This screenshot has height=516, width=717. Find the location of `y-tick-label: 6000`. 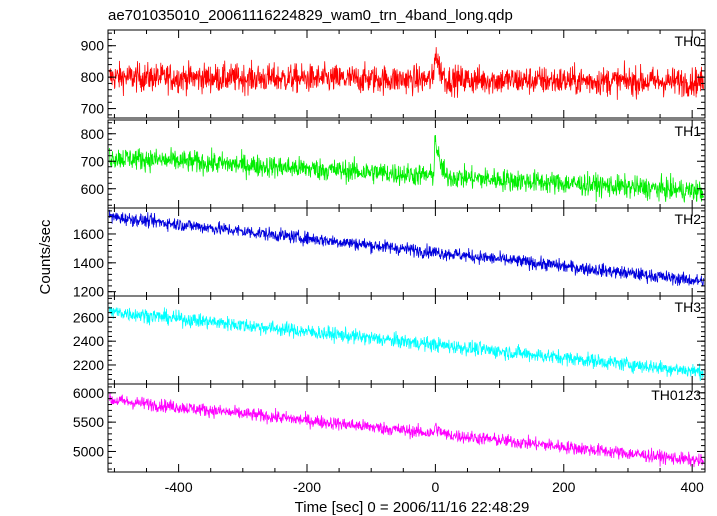

y-tick-label: 6000 is located at coordinates (88, 393).